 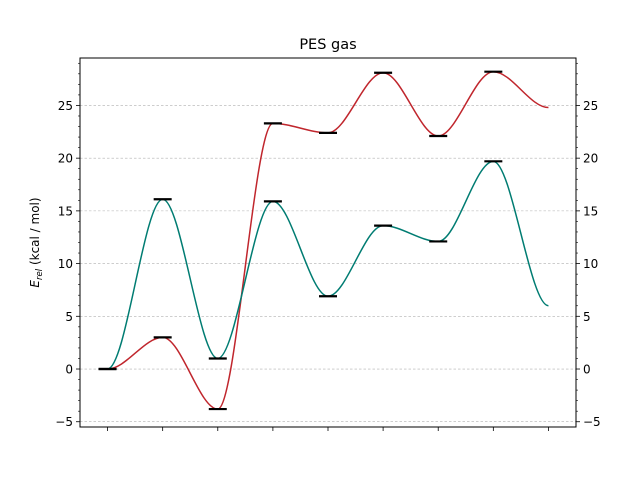 What do you see at coordinates (69, 317) in the screenshot?
I see `y-tick-label-left: 5` at bounding box center [69, 317].